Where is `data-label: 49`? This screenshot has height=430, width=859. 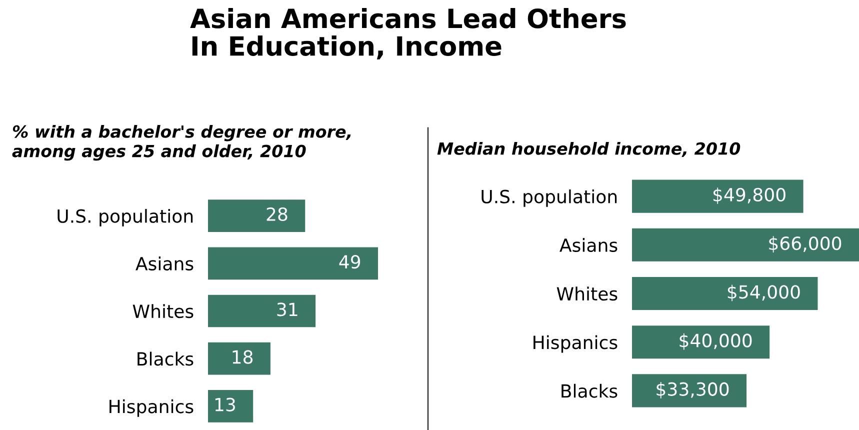
data-label: 49 is located at coordinates (349, 261).